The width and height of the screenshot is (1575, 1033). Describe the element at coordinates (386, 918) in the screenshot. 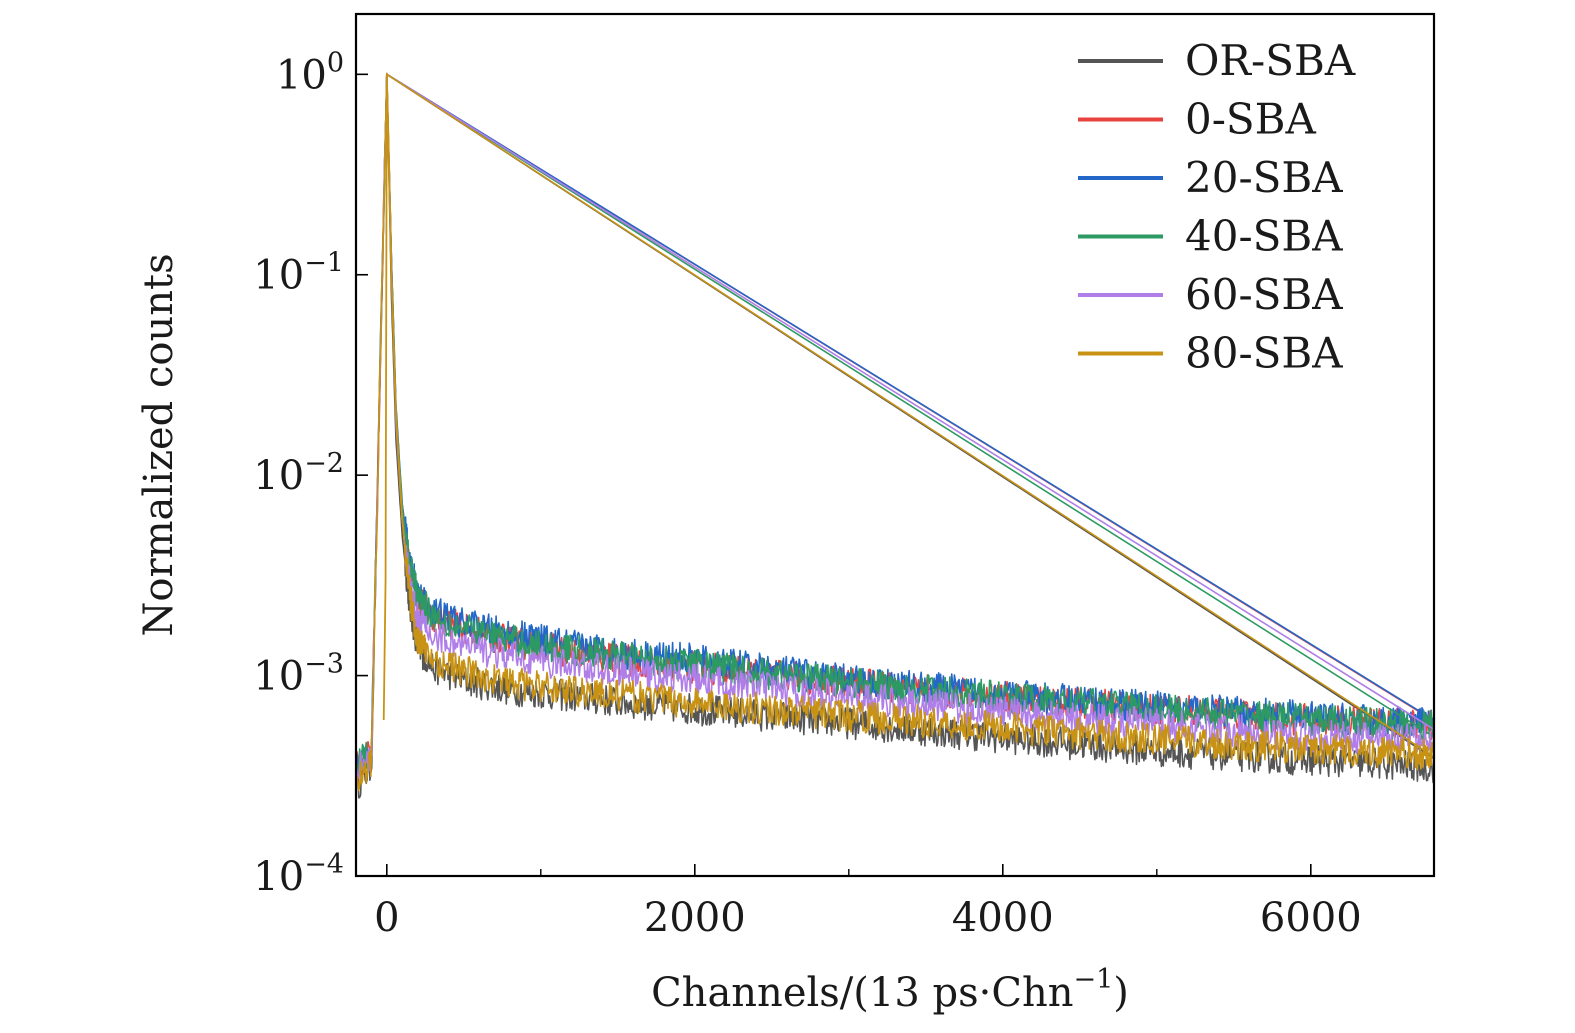

I see `x-tick-label: 0` at that location.